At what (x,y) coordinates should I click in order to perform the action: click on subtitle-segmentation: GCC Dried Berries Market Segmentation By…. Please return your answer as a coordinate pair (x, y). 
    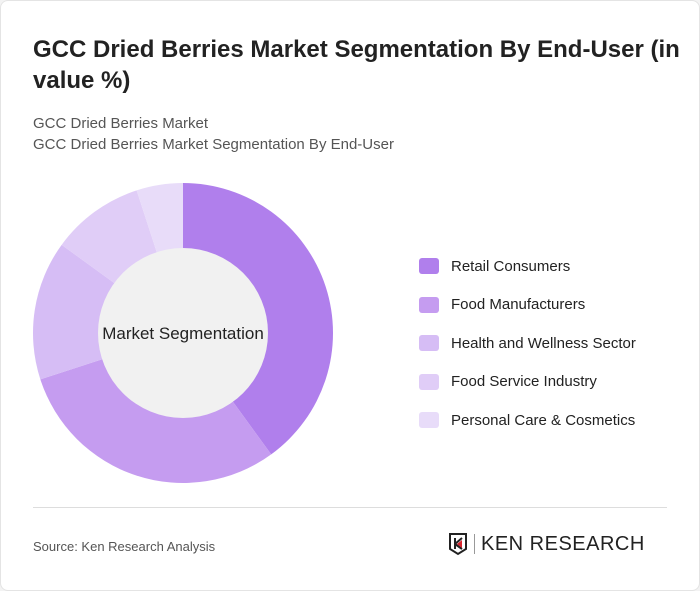
    Looking at the image, I should click on (213, 144).